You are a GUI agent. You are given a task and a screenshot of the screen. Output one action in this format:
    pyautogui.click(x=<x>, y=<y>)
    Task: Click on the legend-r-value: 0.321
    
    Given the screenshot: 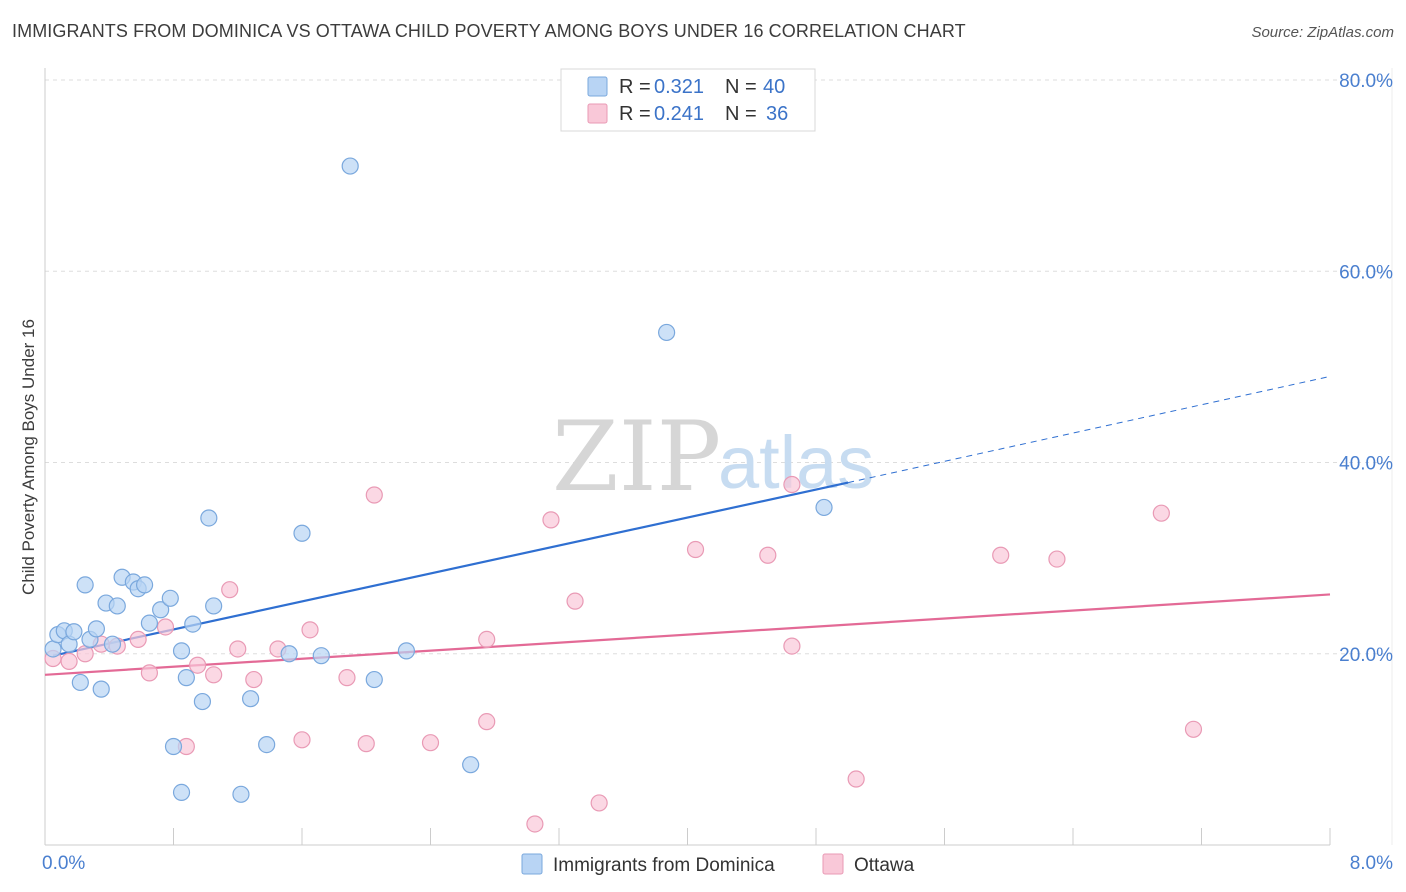 What is the action you would take?
    pyautogui.click(x=679, y=87)
    